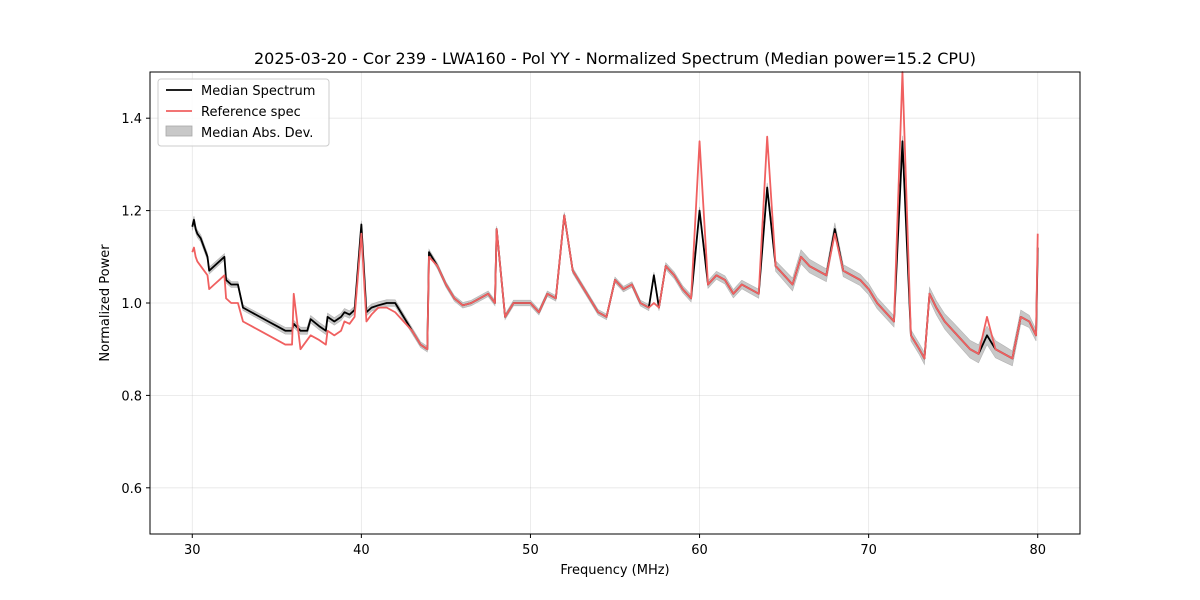 The image size is (1200, 600). I want to click on y-tick-label: 1.2, so click(131, 212).